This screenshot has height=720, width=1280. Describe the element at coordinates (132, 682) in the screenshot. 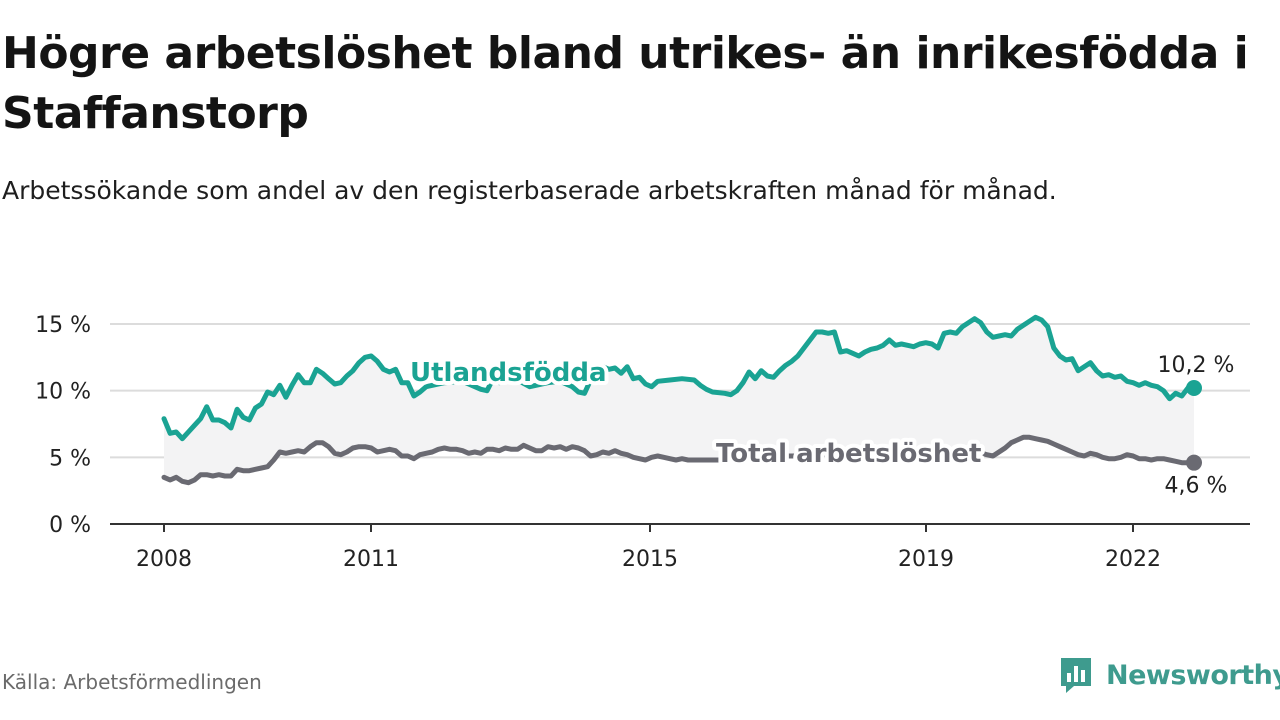

I see `source-note: Källa: Arbetsförmedlingen` at that location.